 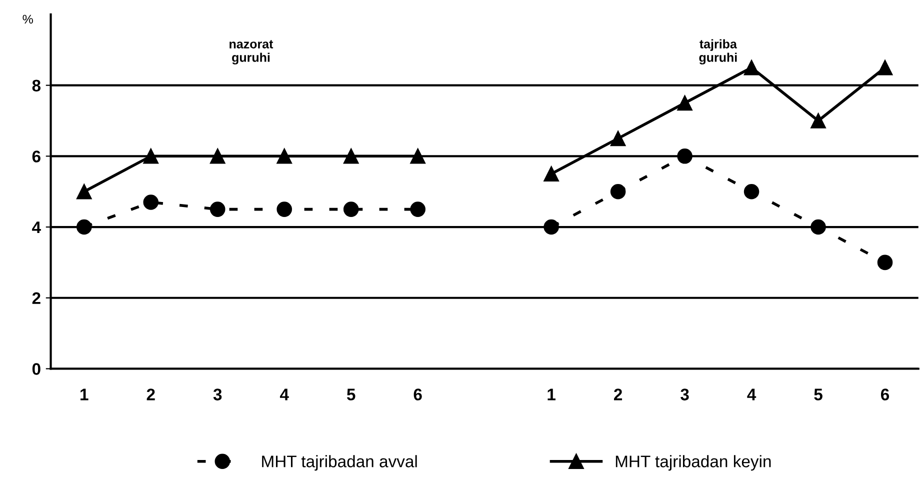 What do you see at coordinates (36, 369) in the screenshot?
I see `y-tick-label: 0` at bounding box center [36, 369].